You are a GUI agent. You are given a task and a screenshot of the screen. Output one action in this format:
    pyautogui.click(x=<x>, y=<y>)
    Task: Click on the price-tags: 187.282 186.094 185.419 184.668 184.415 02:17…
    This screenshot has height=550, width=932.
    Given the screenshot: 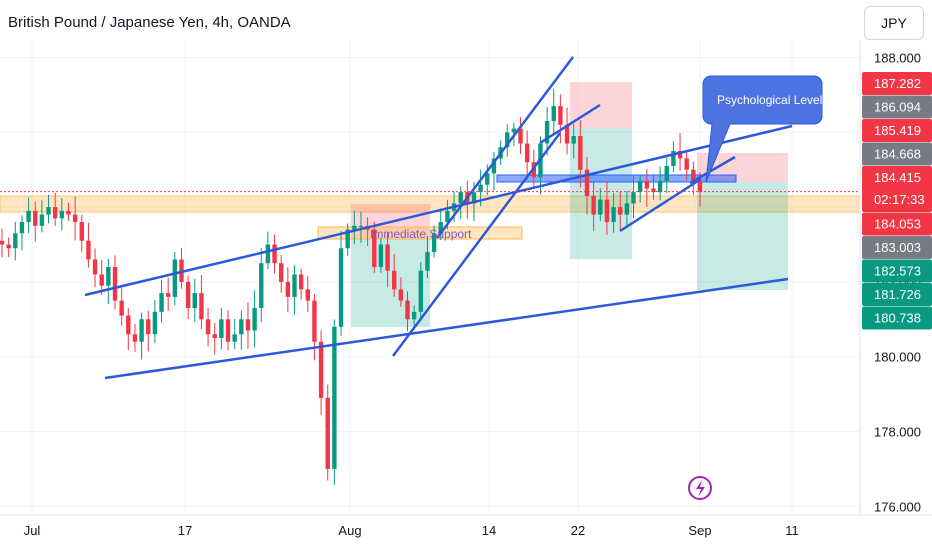 What is the action you would take?
    pyautogui.click(x=897, y=201)
    